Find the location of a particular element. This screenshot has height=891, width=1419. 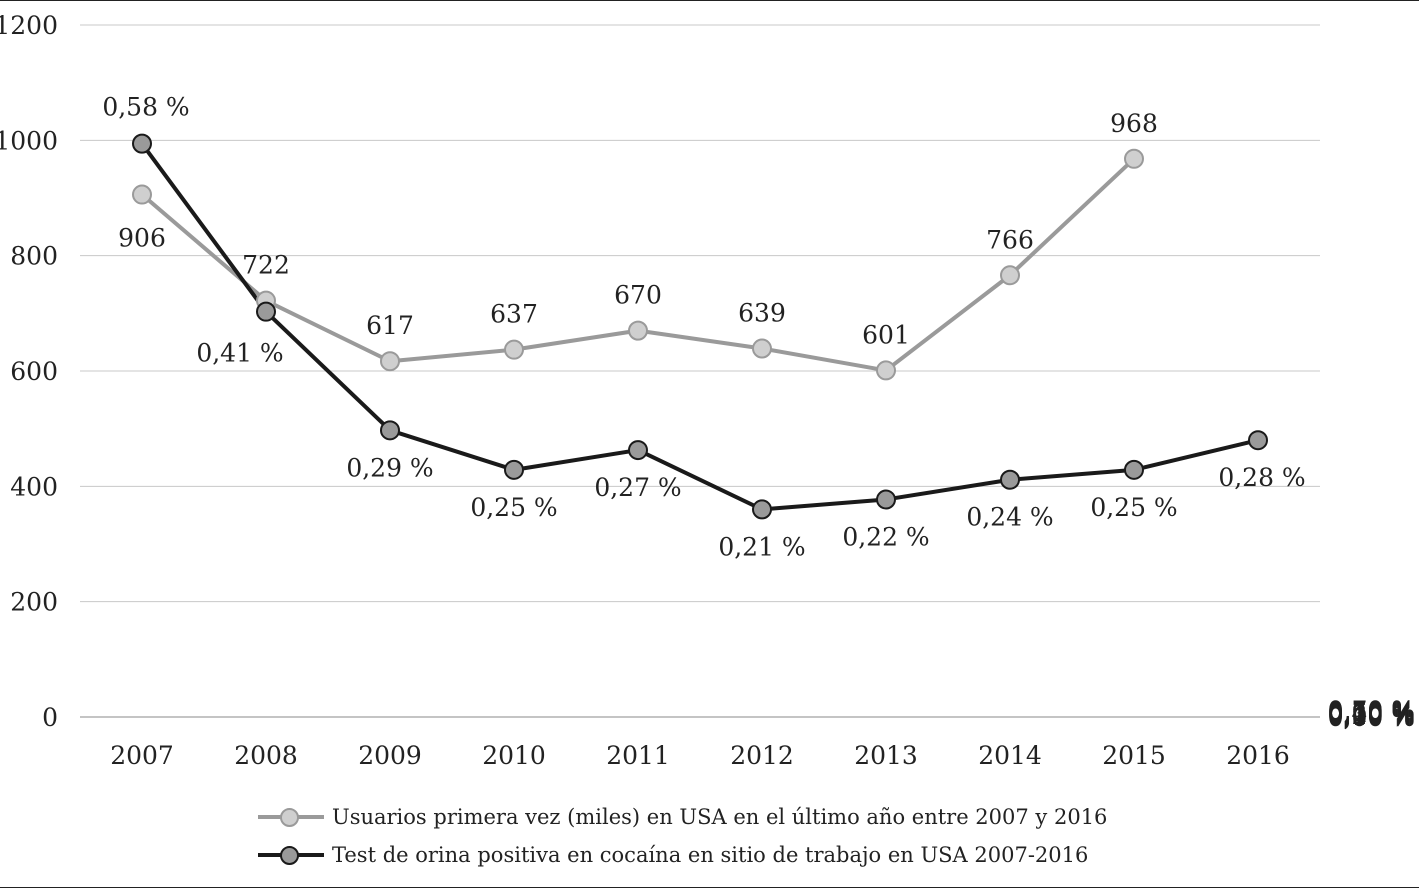

data-label-urine-test: 0,27 % is located at coordinates (637, 487).